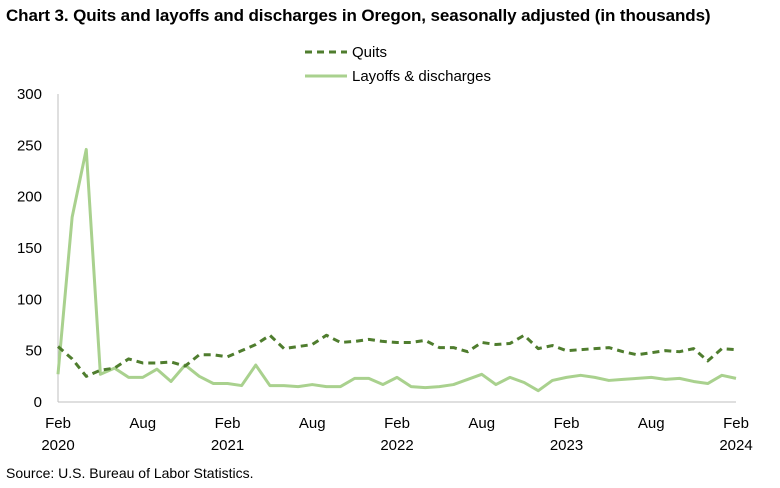 This screenshot has width=780, height=488. I want to click on y-tick-label: 300, so click(29, 94).